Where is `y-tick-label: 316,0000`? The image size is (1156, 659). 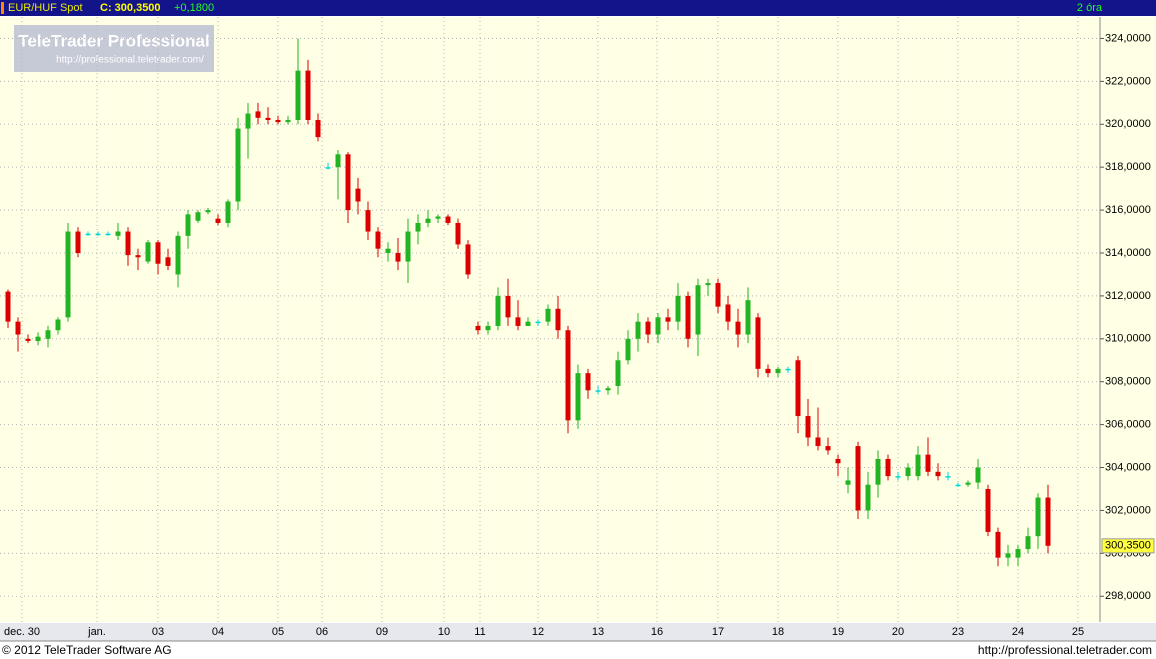 y-tick-label: 316,0000 is located at coordinates (1128, 210).